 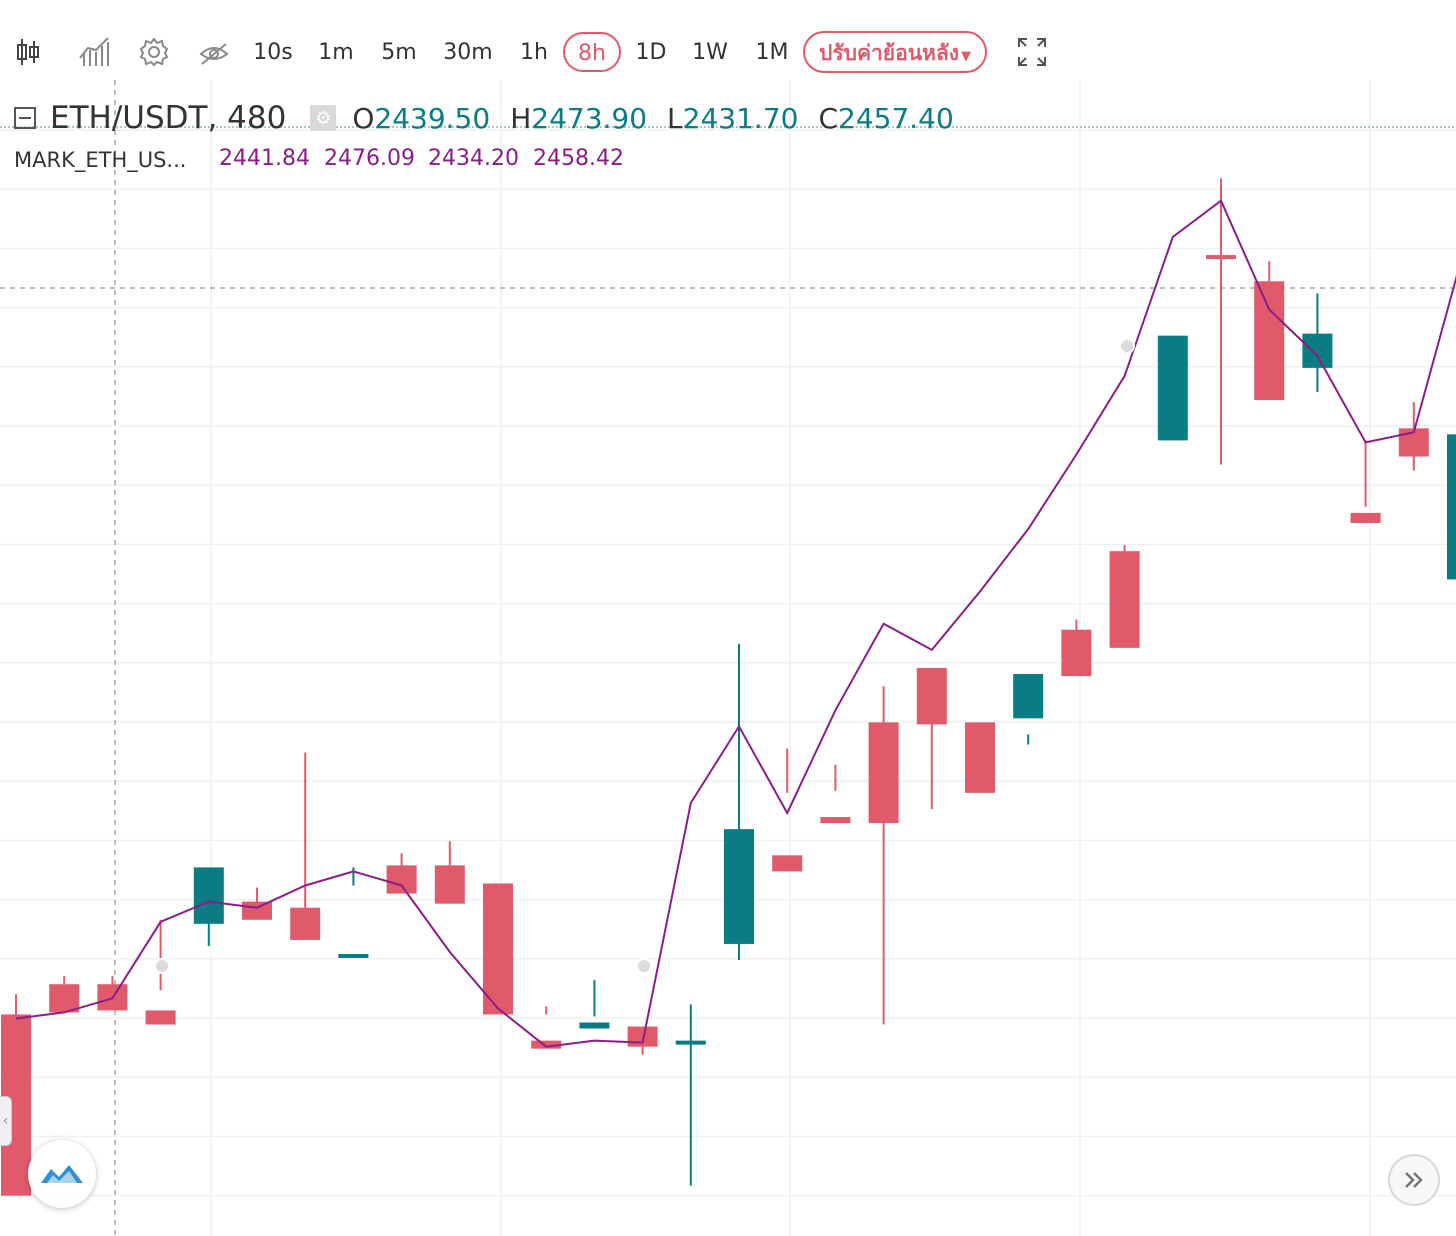 I want to click on candlestick-type-icon, so click(x=28, y=52).